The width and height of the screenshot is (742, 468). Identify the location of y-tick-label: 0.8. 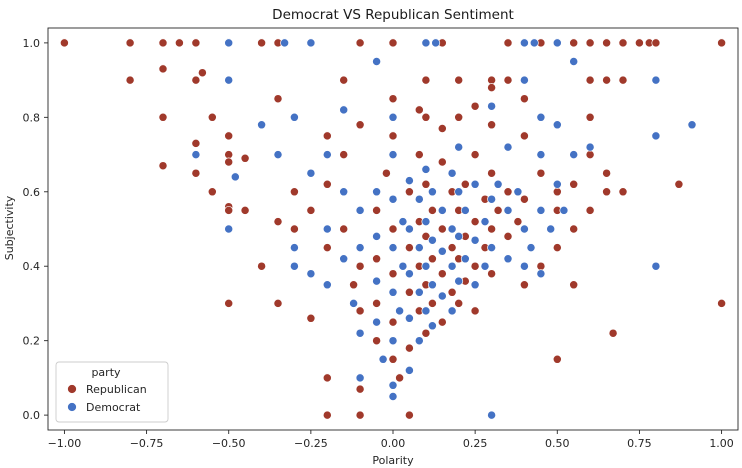
(32, 117).